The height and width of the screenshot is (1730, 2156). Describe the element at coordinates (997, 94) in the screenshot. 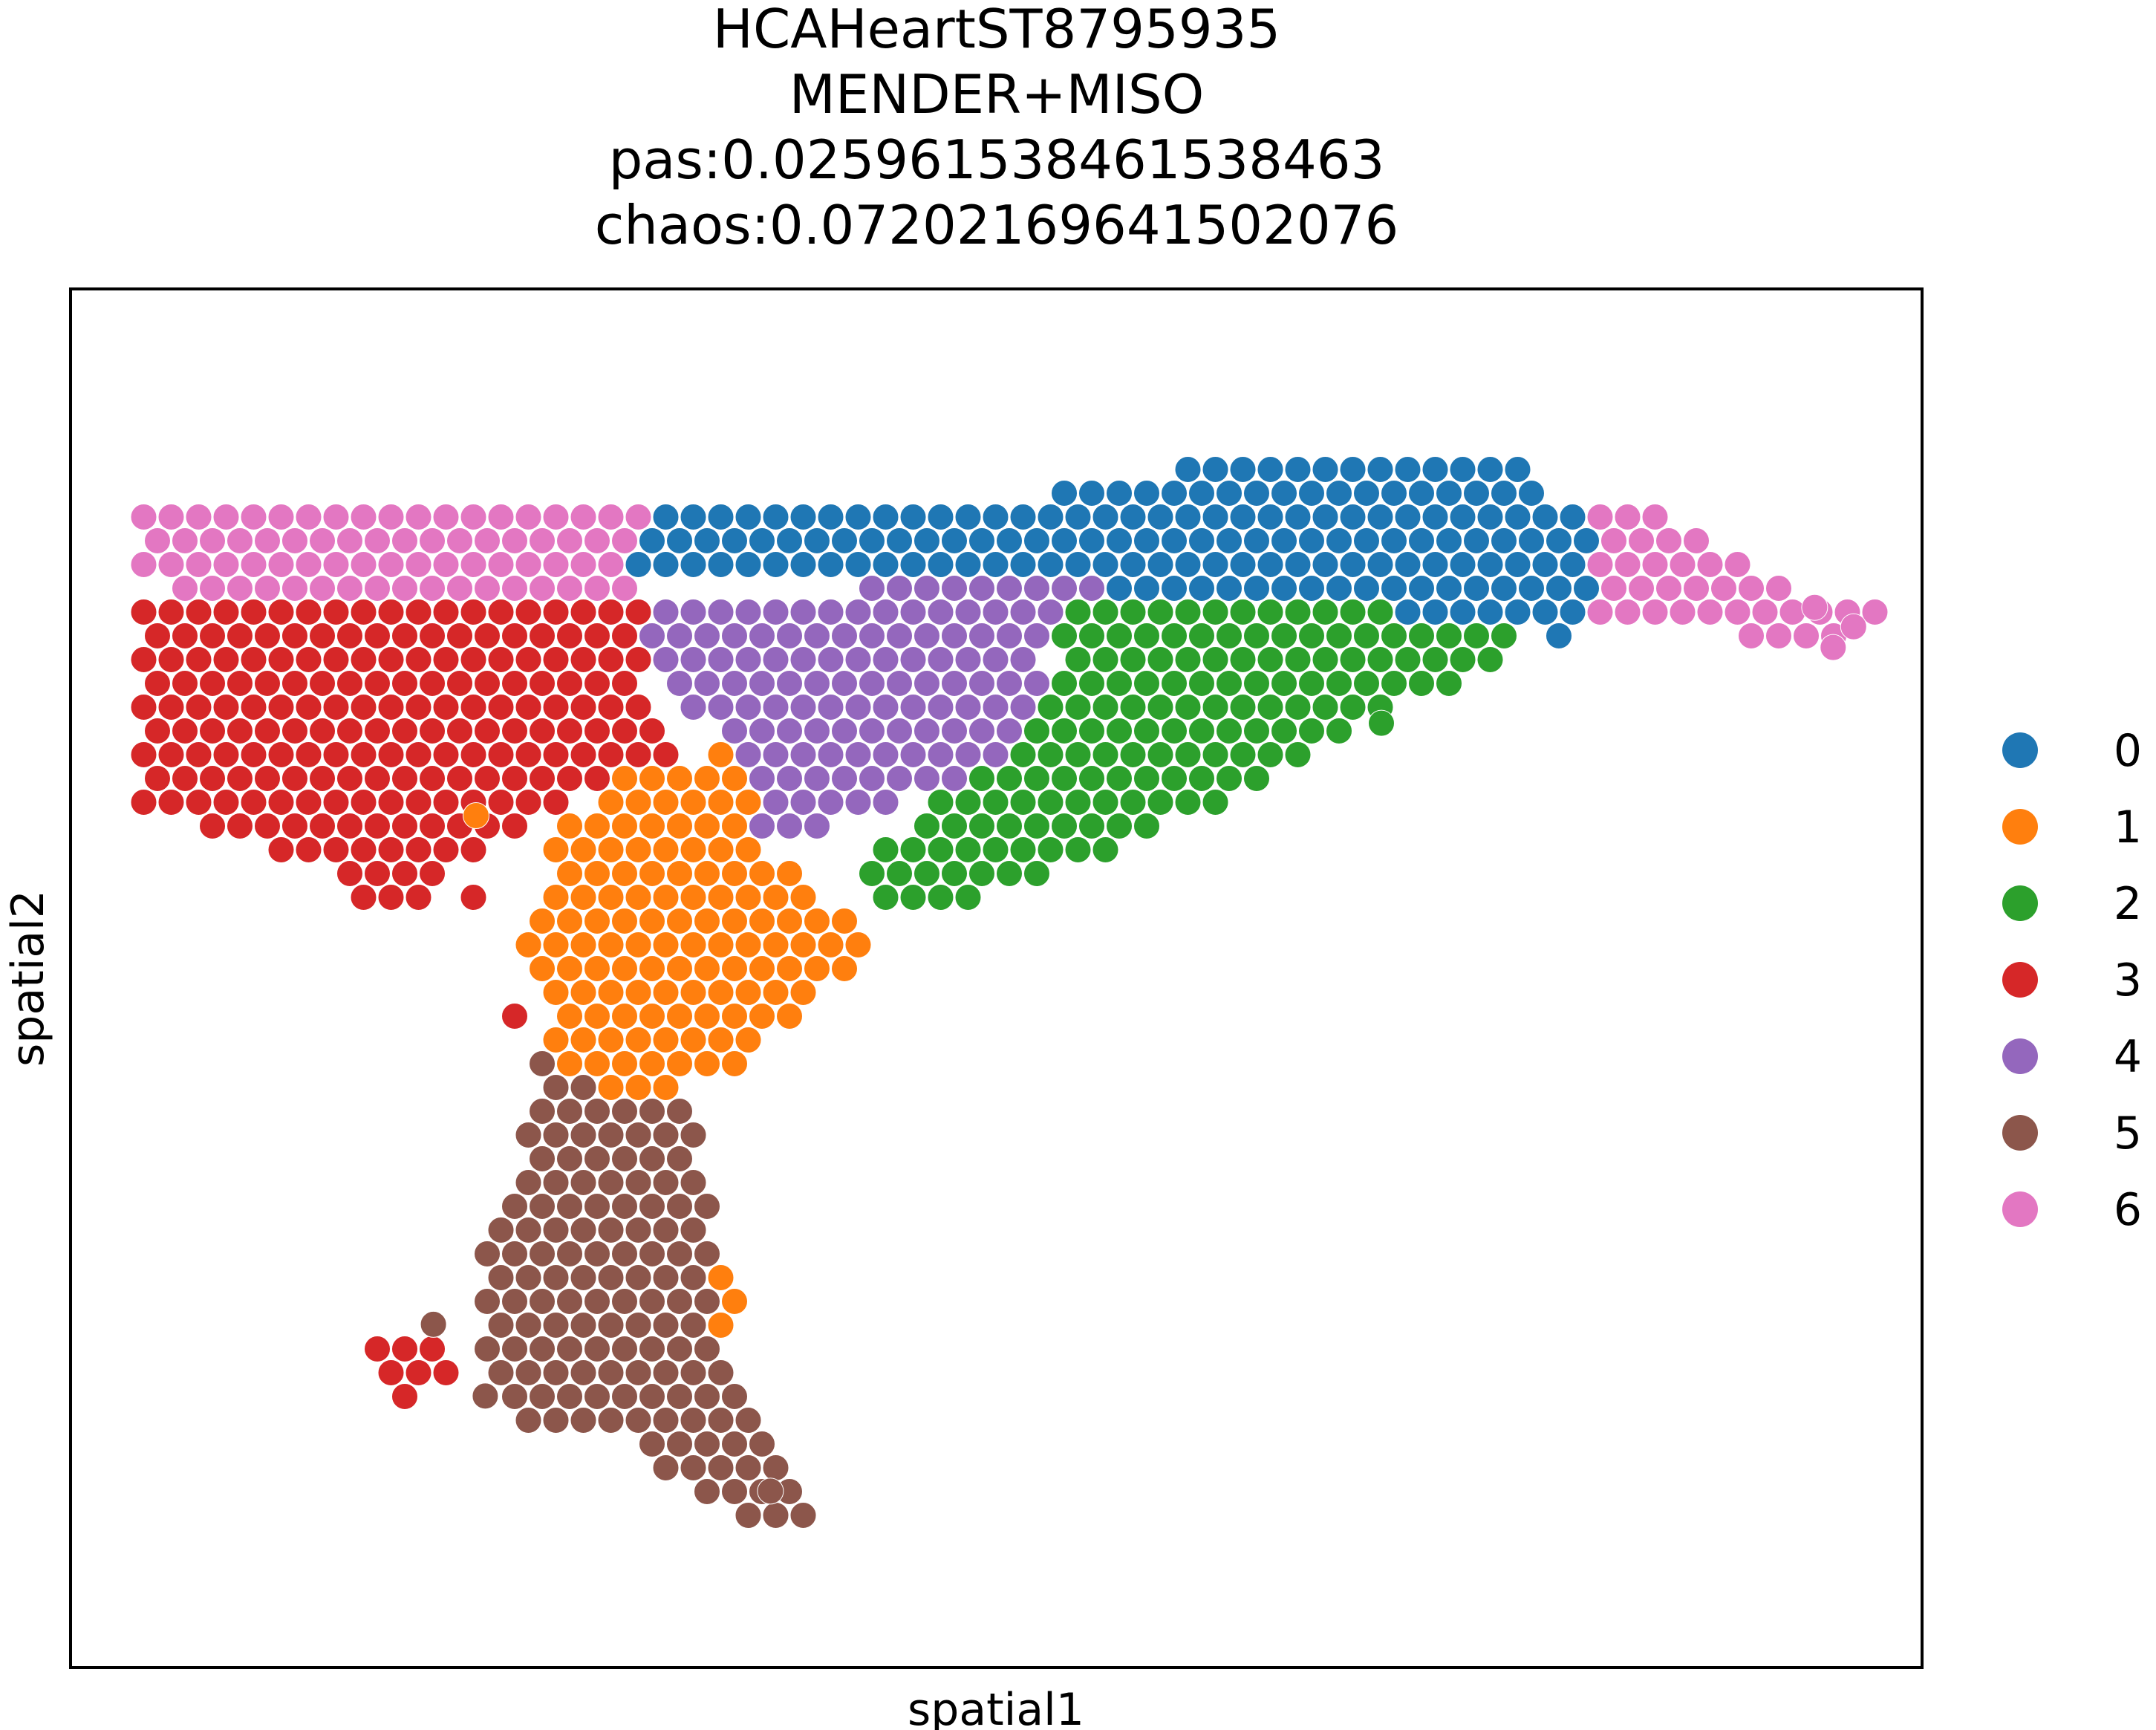

I see `title-line-2: MENDER+MISO` at that location.